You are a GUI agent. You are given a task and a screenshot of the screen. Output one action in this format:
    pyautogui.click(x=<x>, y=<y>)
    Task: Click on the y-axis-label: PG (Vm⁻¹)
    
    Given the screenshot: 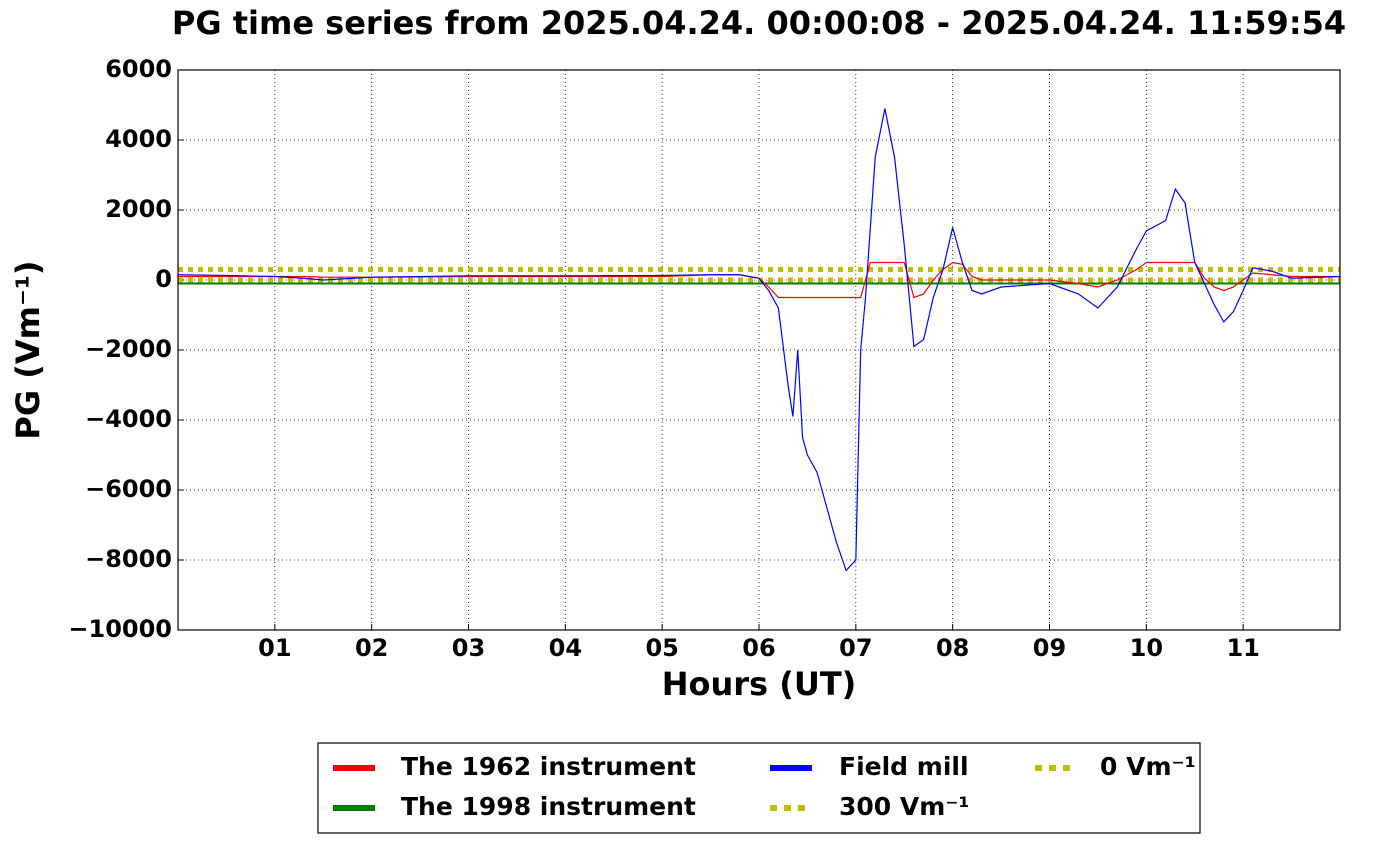 What is the action you would take?
    pyautogui.click(x=28, y=349)
    